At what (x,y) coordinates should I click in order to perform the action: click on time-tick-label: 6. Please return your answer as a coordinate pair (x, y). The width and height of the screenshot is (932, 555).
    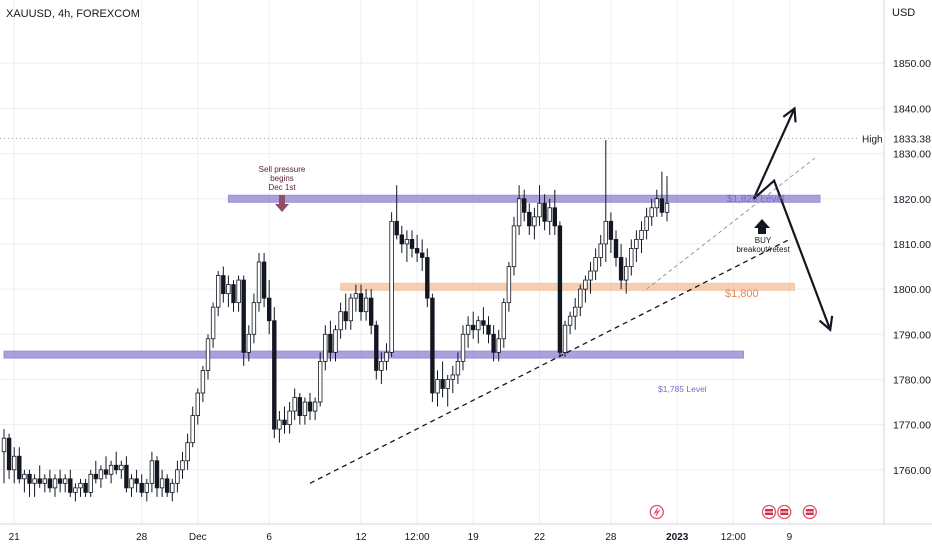
    Looking at the image, I should click on (269, 537).